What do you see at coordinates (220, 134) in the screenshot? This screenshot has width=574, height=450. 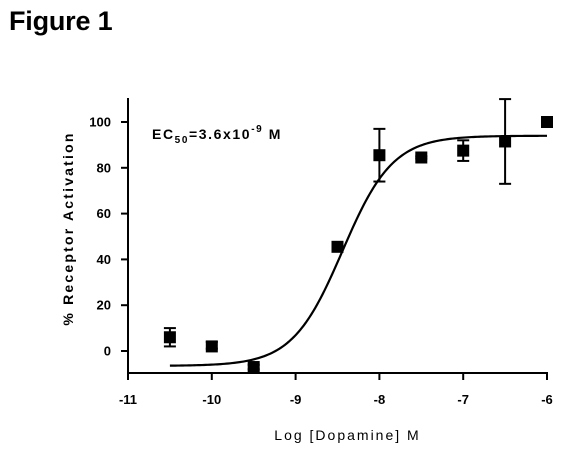 I see `ec50-value: =3.6x10` at bounding box center [220, 134].